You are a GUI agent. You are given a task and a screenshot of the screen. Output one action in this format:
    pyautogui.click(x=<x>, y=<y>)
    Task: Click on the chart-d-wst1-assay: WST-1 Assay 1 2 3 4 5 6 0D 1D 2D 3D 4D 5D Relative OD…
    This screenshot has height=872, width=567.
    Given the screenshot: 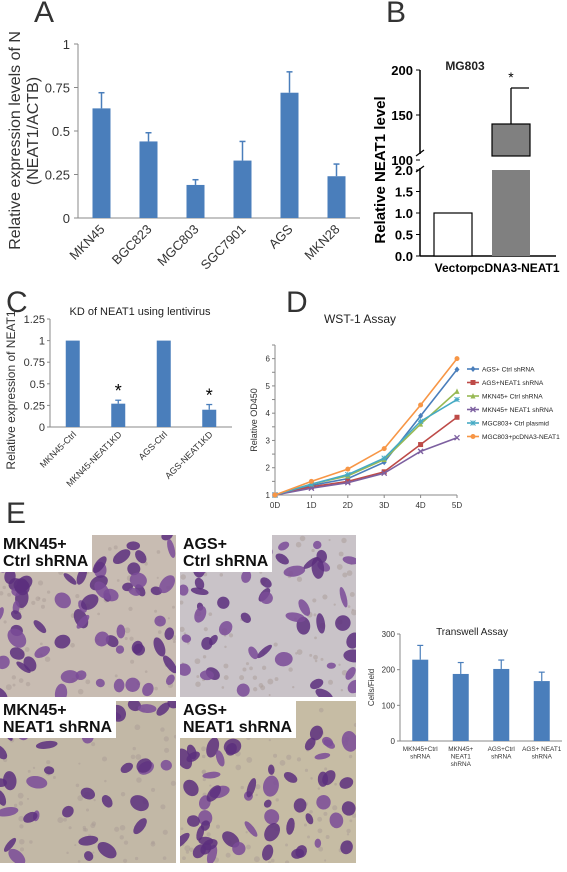 What is the action you would take?
    pyautogui.click(x=404, y=411)
    